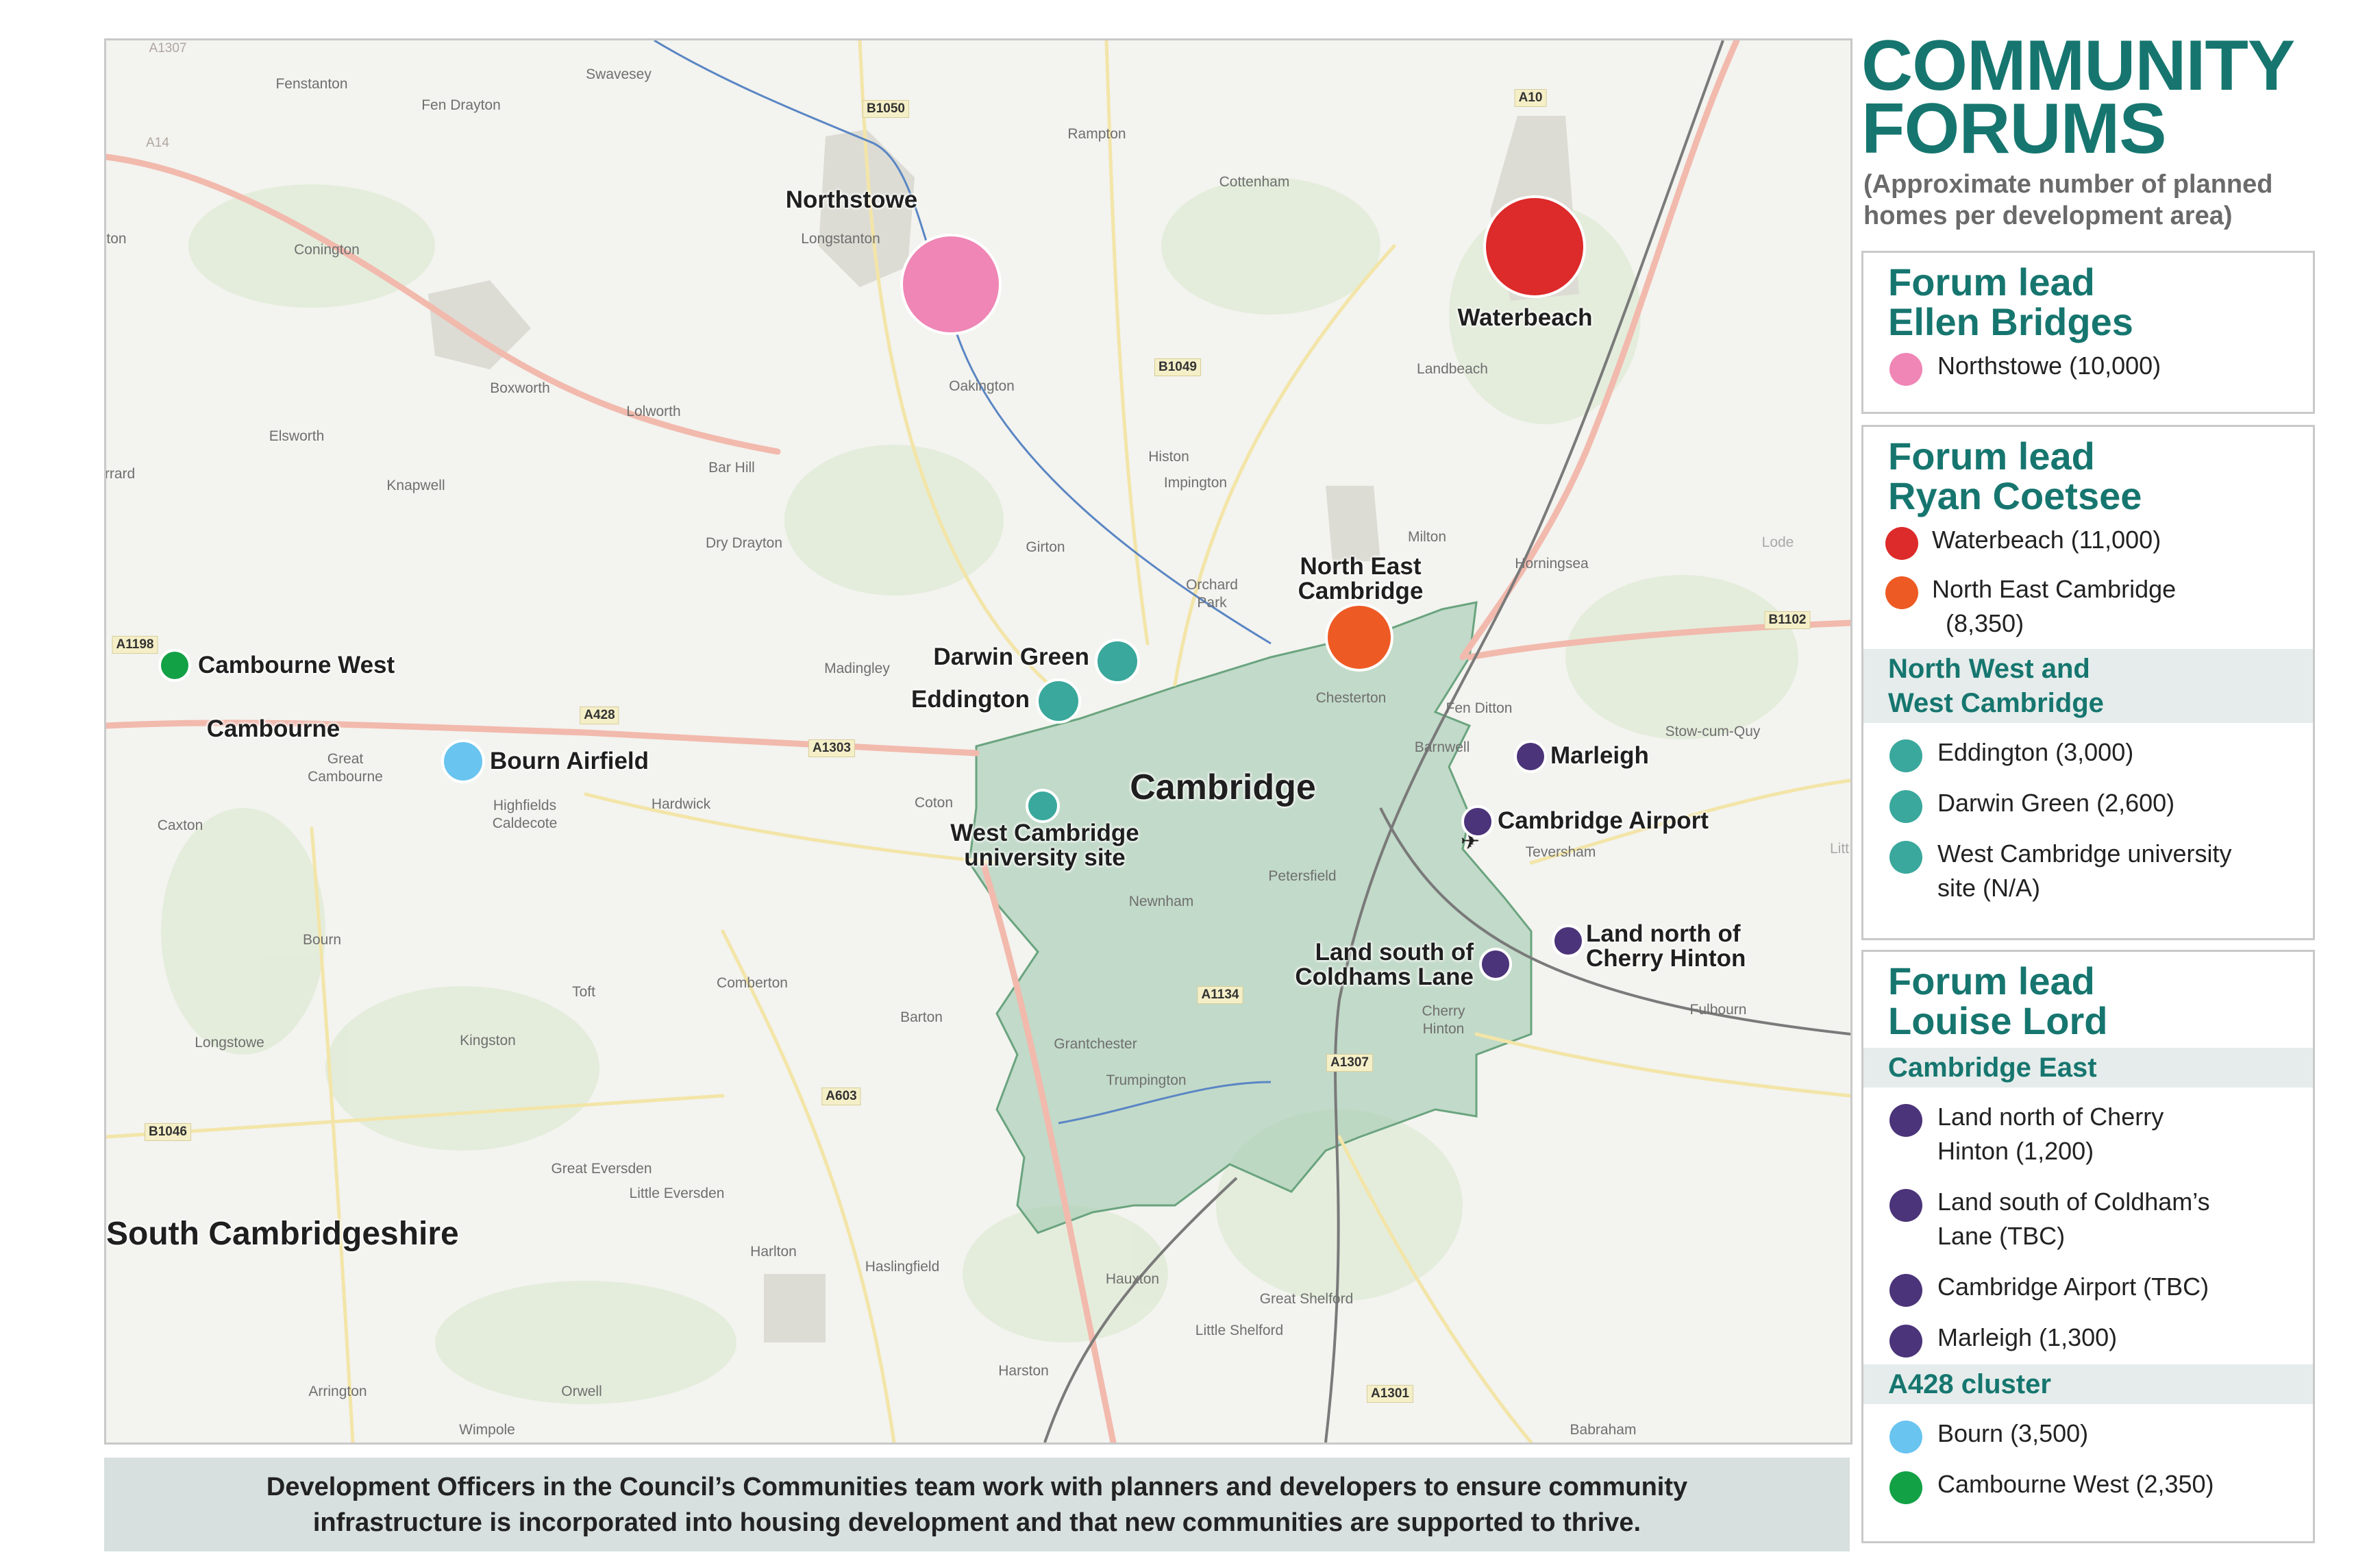 The height and width of the screenshot is (1559, 2380). Describe the element at coordinates (1390, 1394) in the screenshot. I see `road-label: A1301` at that location.